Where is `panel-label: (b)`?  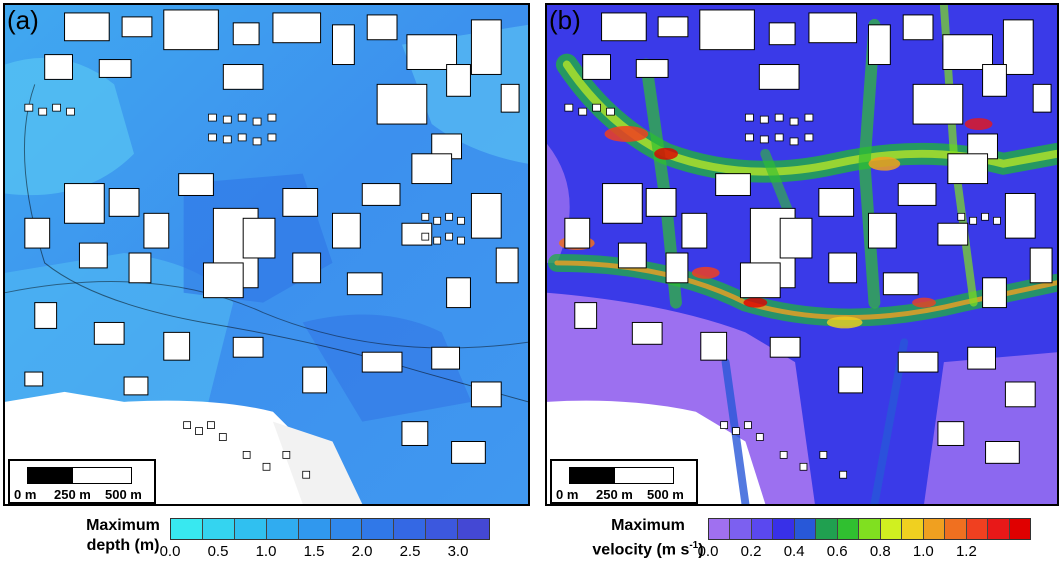
panel-label: (b) is located at coordinates (565, 20).